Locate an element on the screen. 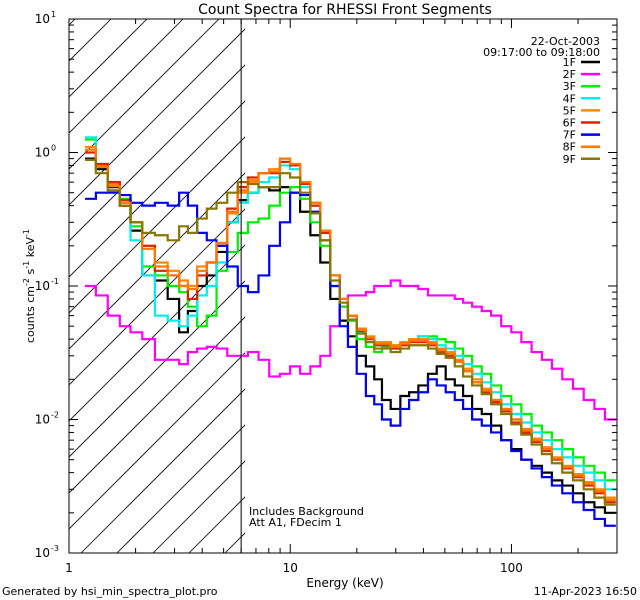  legend-label-8F: 8F is located at coordinates (569, 147).